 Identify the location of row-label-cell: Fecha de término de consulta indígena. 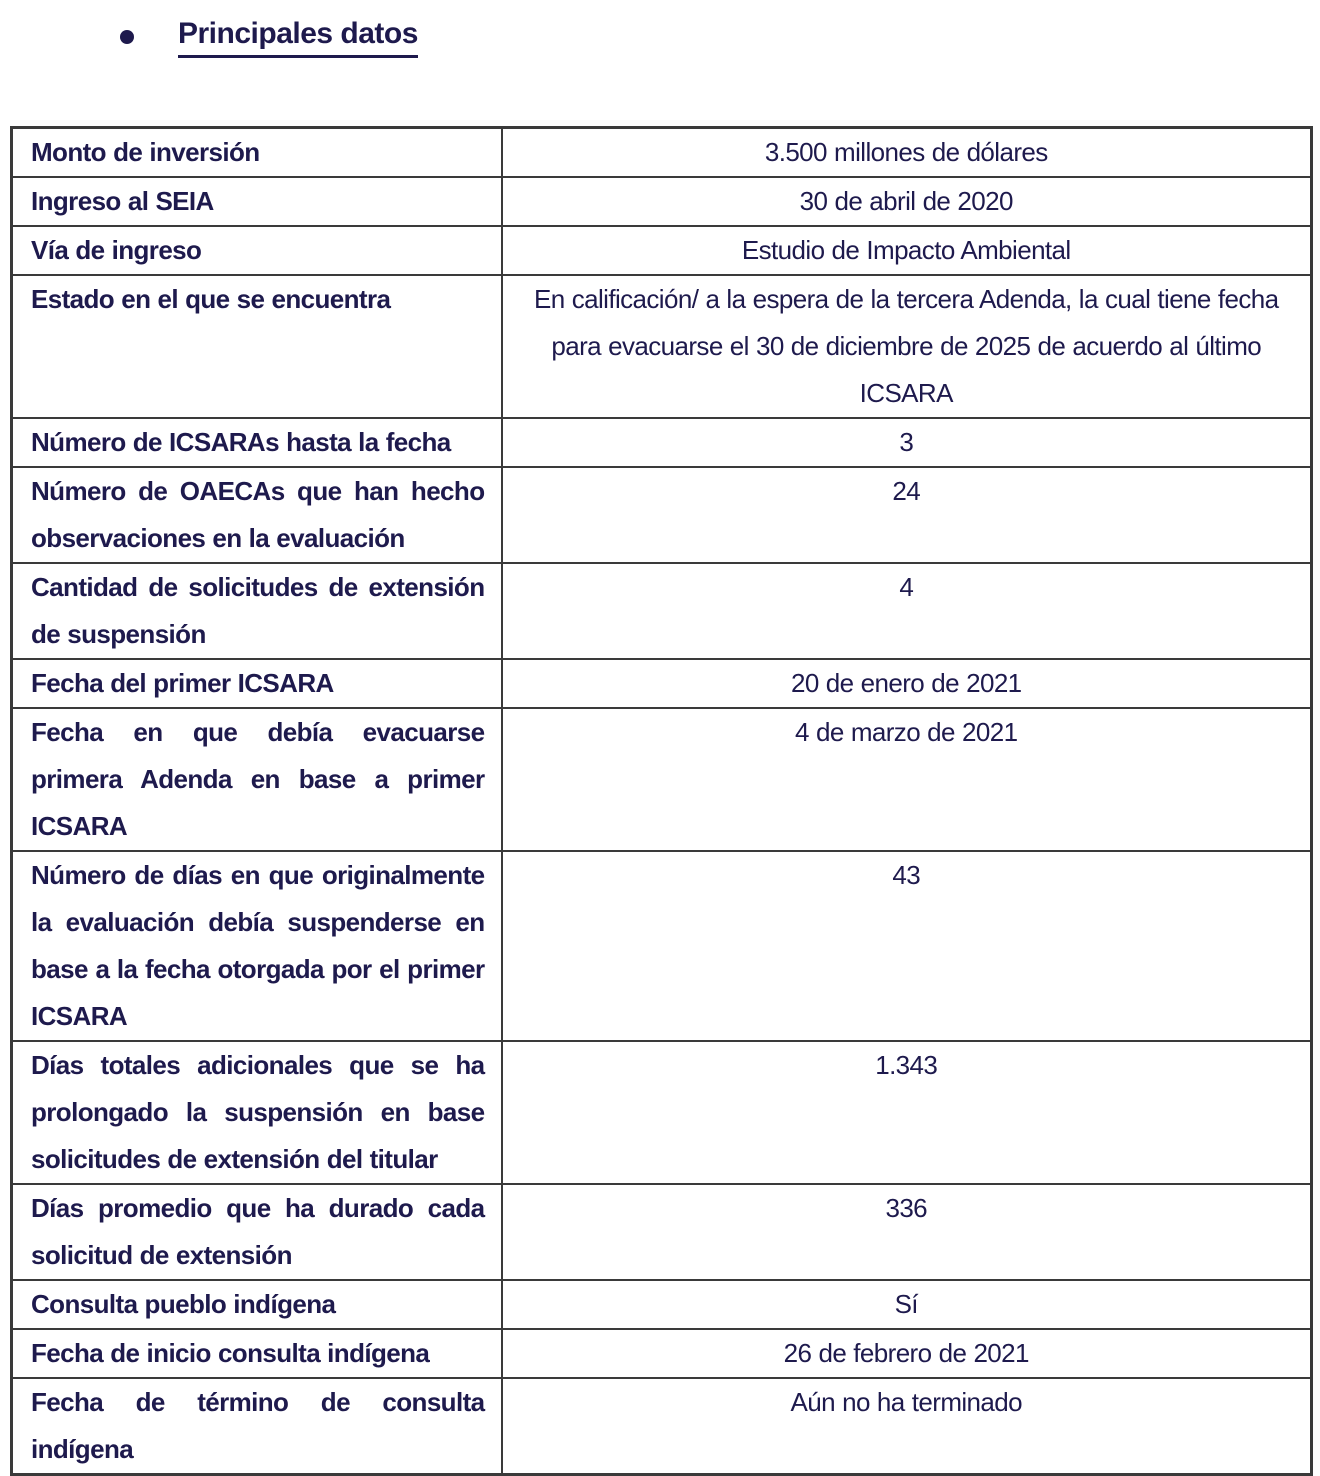
(256, 1426).